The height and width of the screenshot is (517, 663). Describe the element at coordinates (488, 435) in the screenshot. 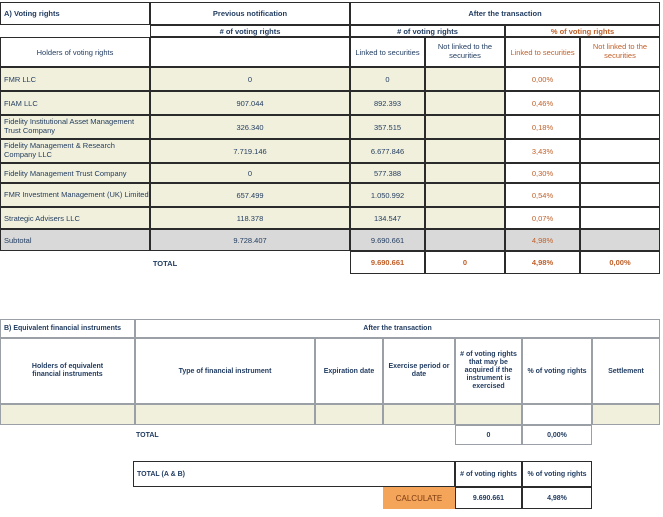

I see `section-b-total-num: 0` at that location.